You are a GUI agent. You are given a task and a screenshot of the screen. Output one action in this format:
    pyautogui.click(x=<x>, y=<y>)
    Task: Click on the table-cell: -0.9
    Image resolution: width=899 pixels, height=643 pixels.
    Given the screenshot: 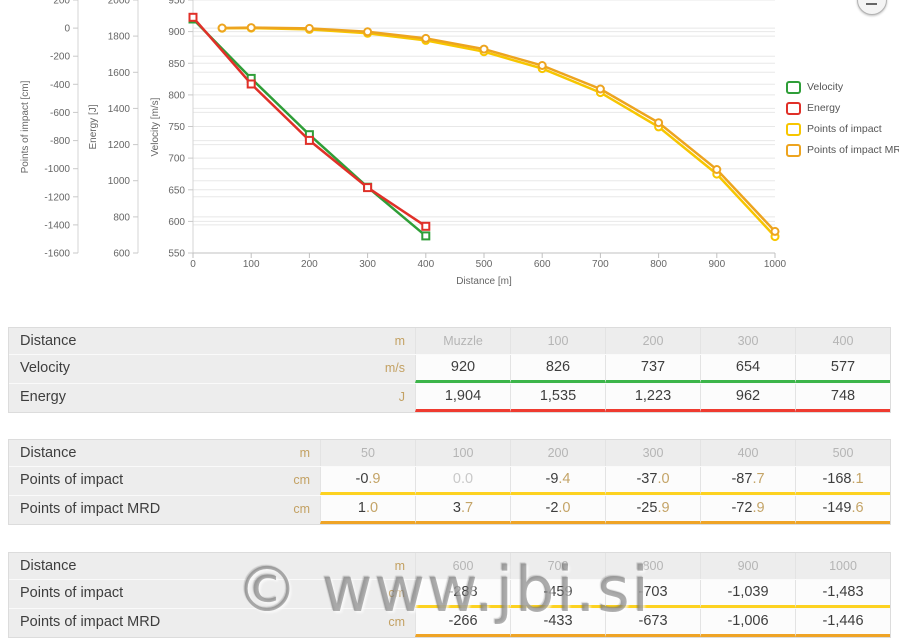 What is the action you would take?
    pyautogui.click(x=367, y=481)
    